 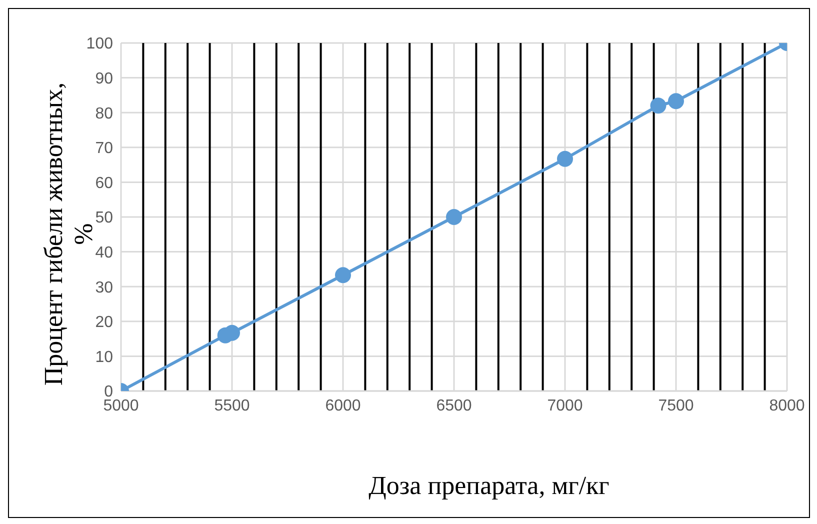 I want to click on y-tick-label: 90, so click(x=104, y=79).